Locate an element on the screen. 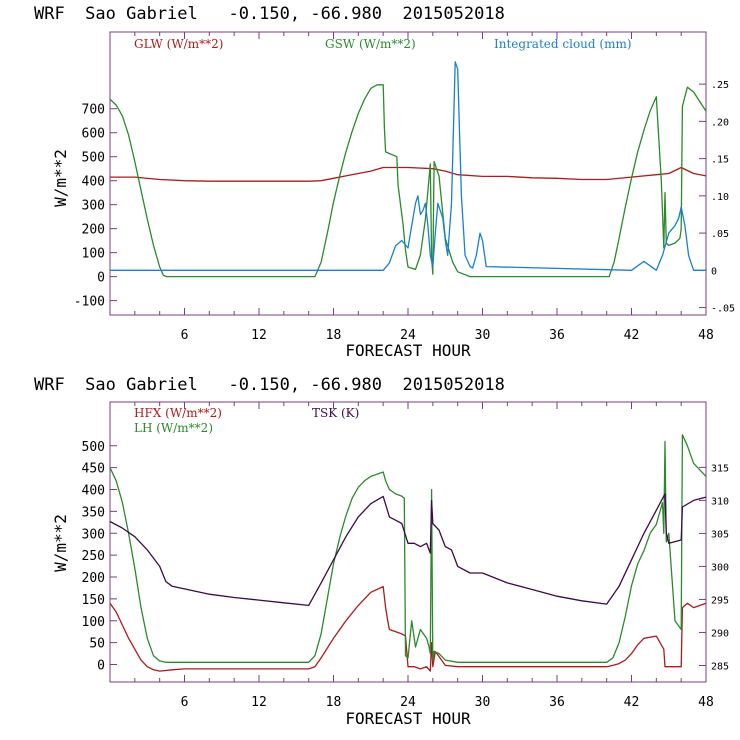 The width and height of the screenshot is (740, 740). y-tick-label: 150 is located at coordinates (93, 600).